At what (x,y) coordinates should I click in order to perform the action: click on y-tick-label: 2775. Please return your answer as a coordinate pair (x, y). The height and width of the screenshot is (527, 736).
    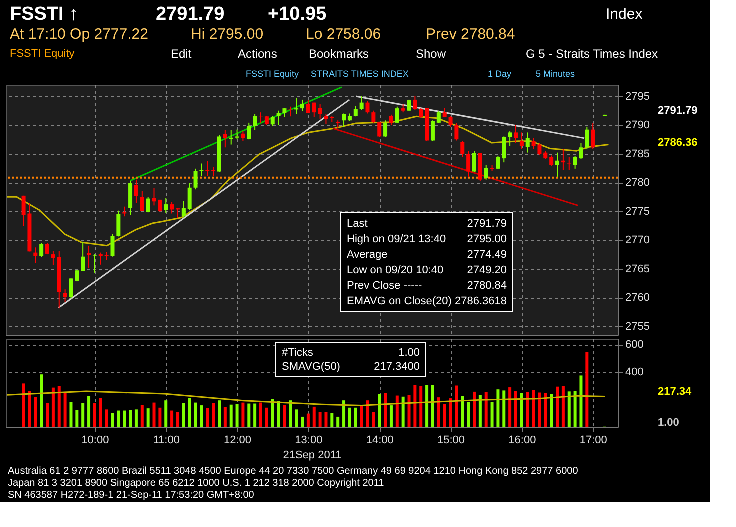
    Looking at the image, I should click on (638, 212).